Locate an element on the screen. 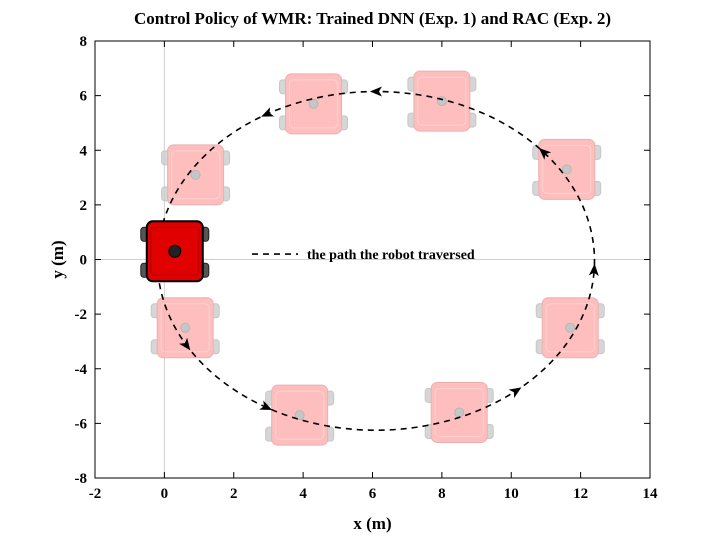 Image resolution: width=718 pixels, height=538 pixels. y-tick-label: 2 is located at coordinates (84, 206).